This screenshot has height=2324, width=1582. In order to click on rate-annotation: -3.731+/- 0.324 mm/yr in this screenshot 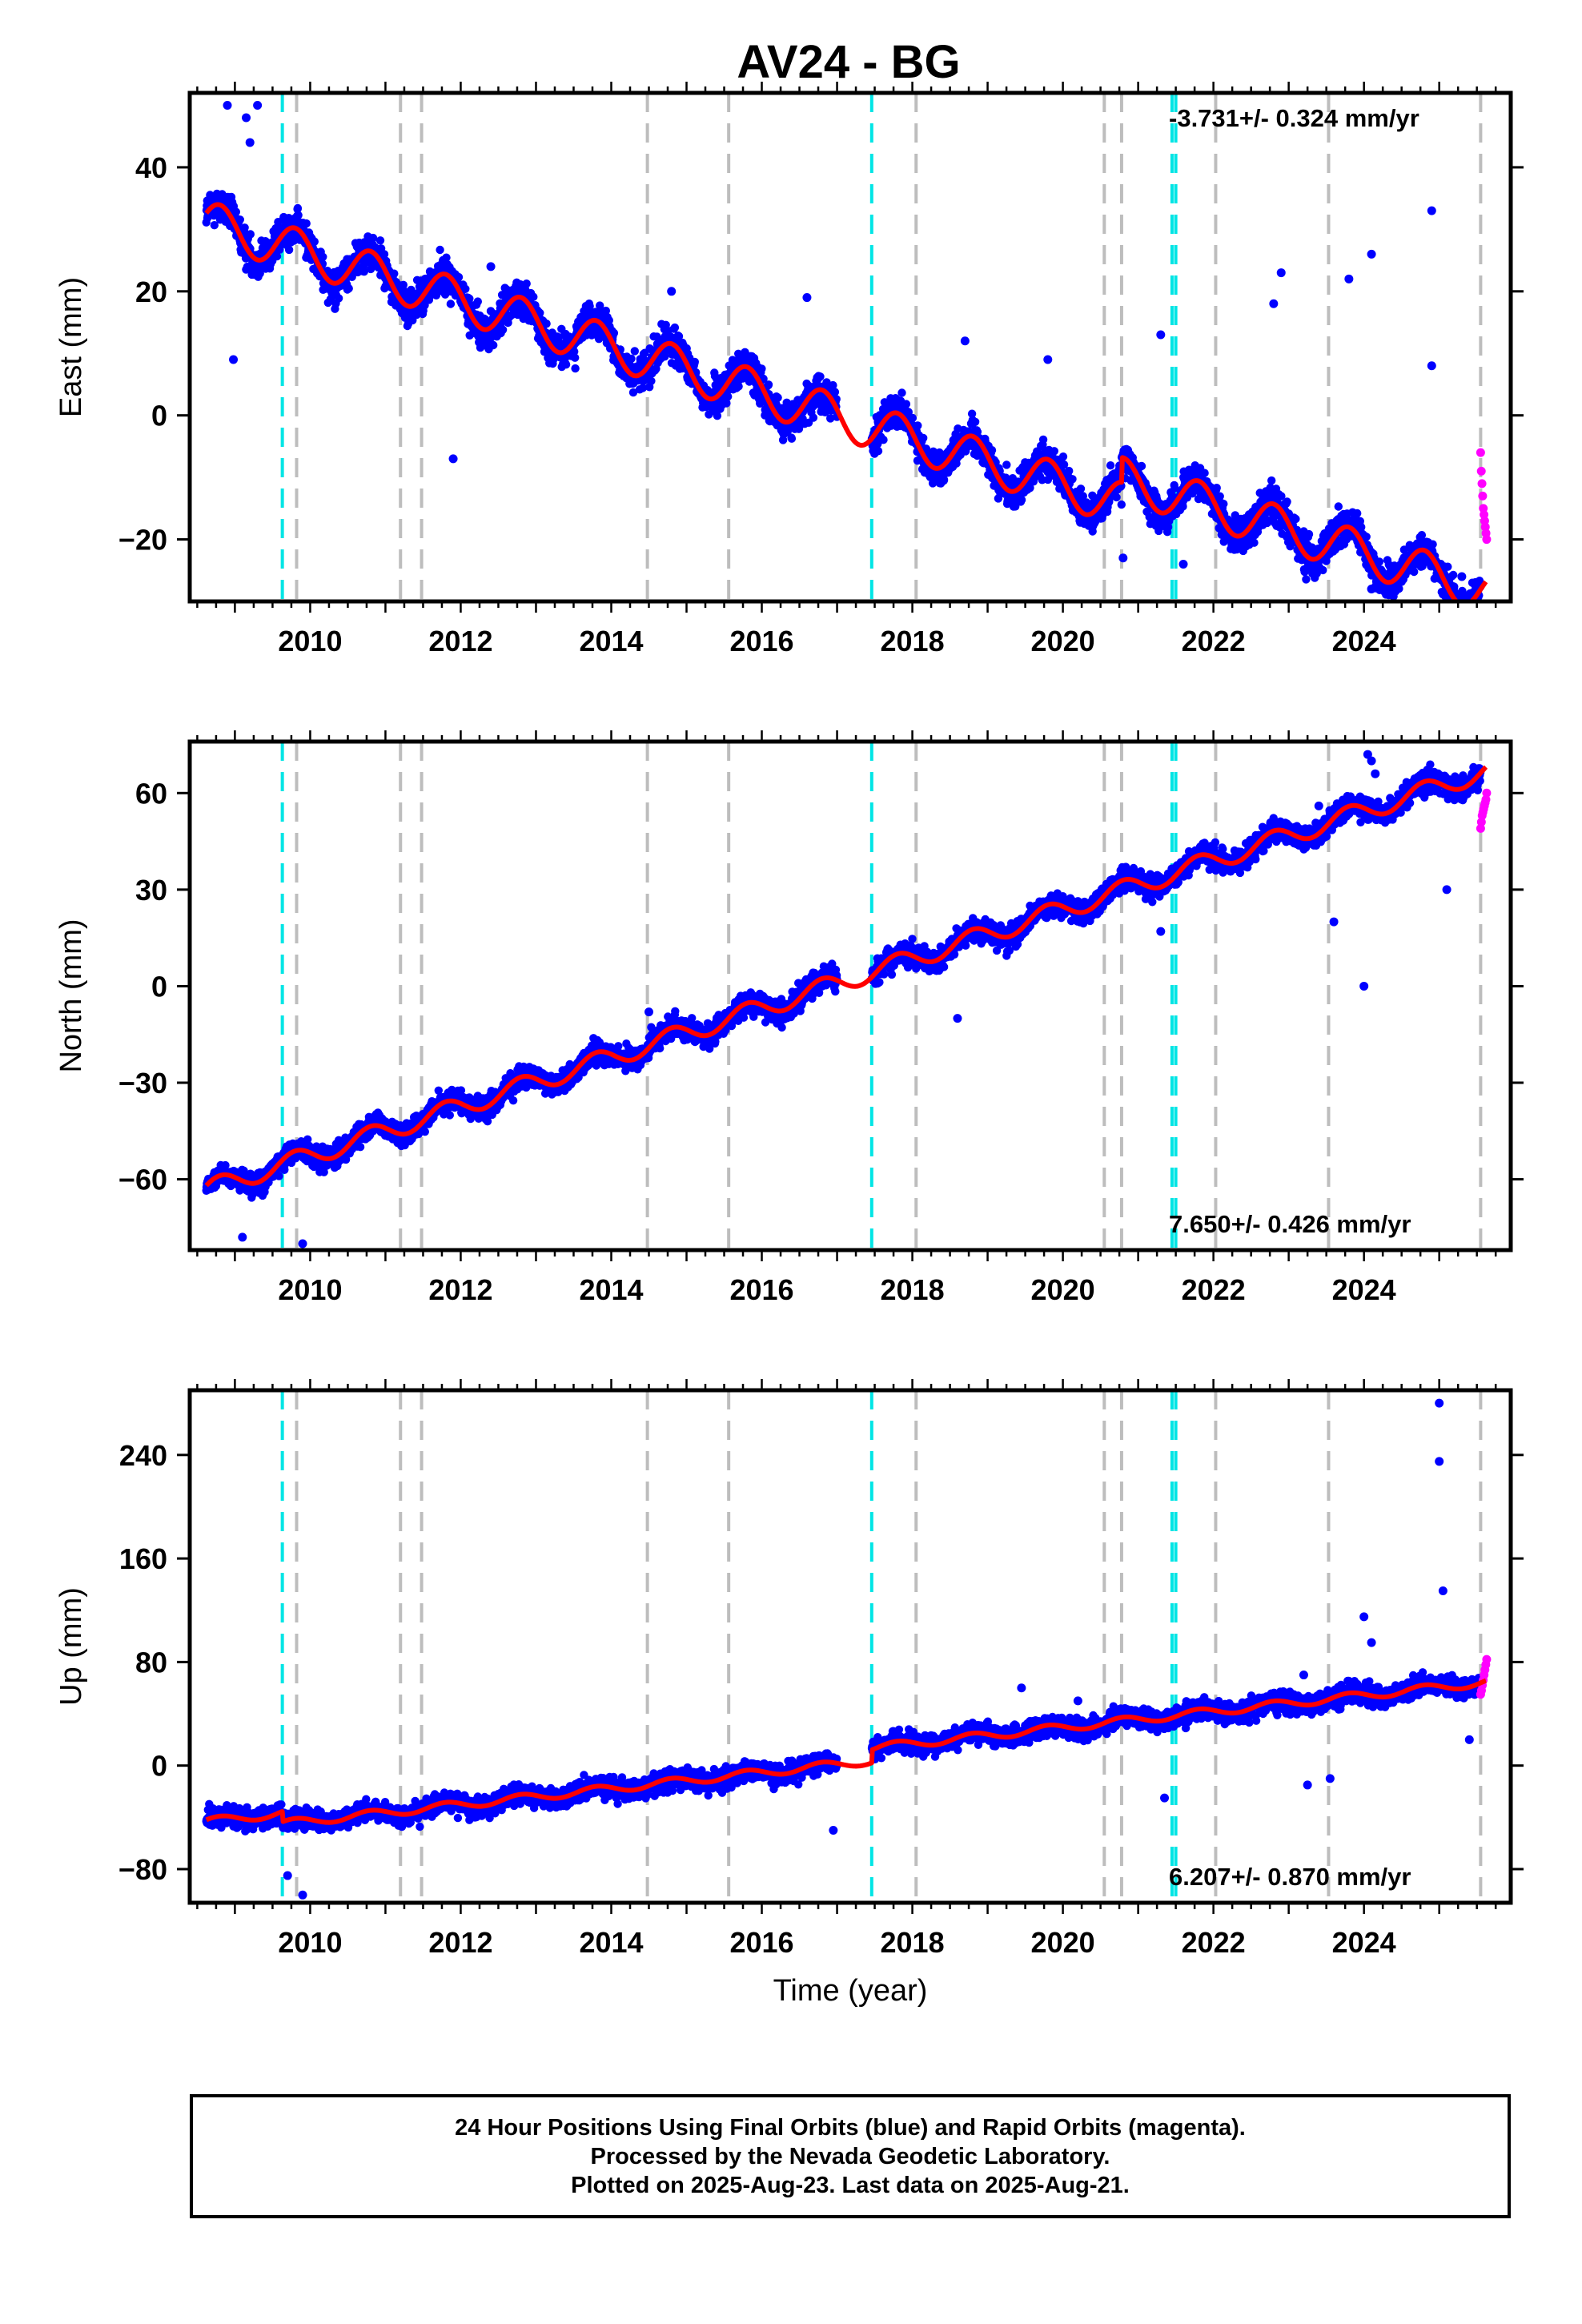, I will do `click(1294, 118)`.